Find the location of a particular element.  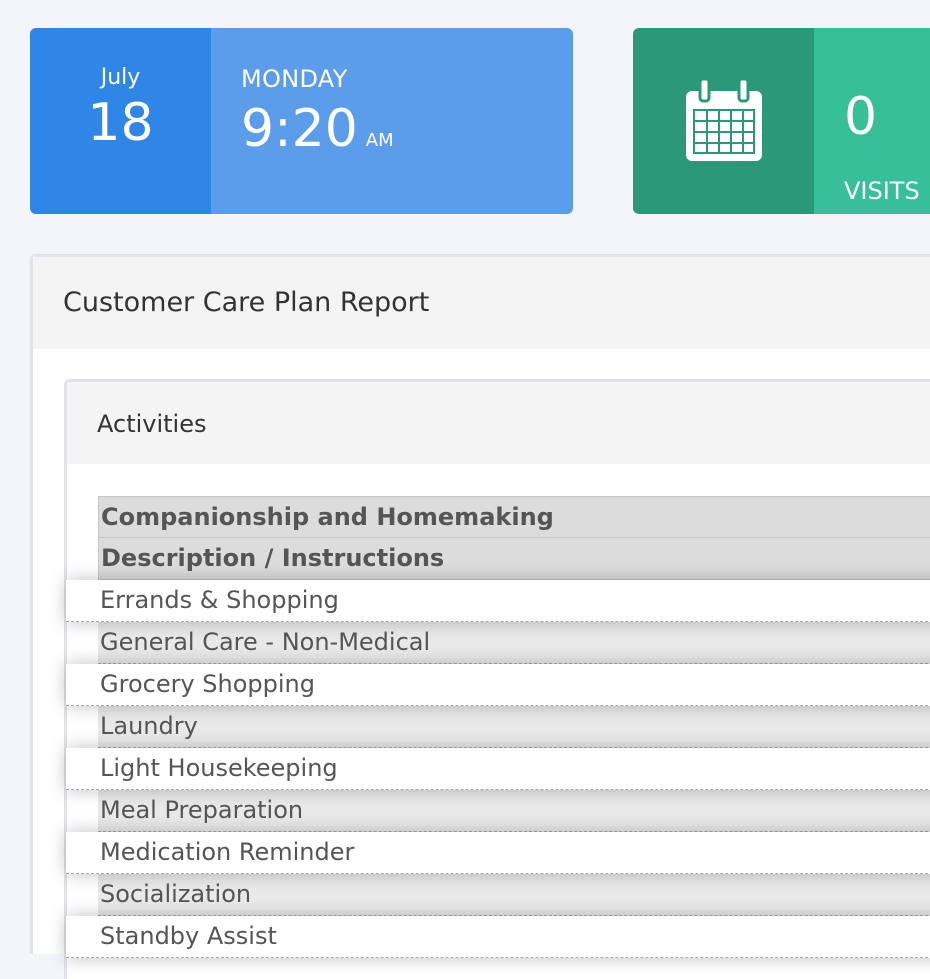

table-row: Standby Assist is located at coordinates (498, 937).